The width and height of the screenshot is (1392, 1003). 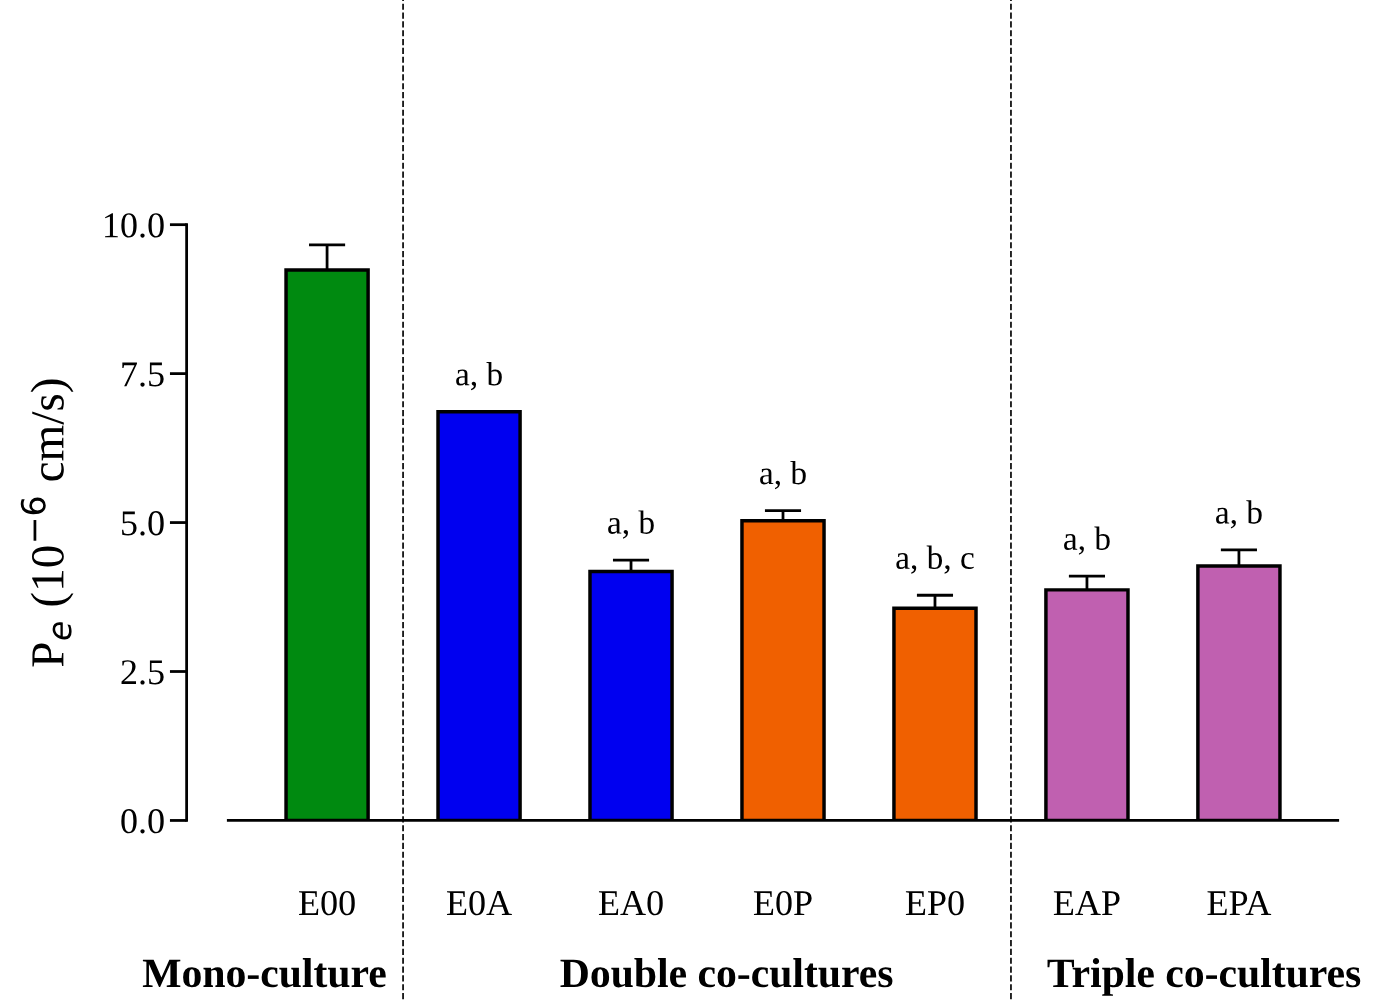 What do you see at coordinates (142, 821) in the screenshot?
I see `y-tick-label: 0.0` at bounding box center [142, 821].